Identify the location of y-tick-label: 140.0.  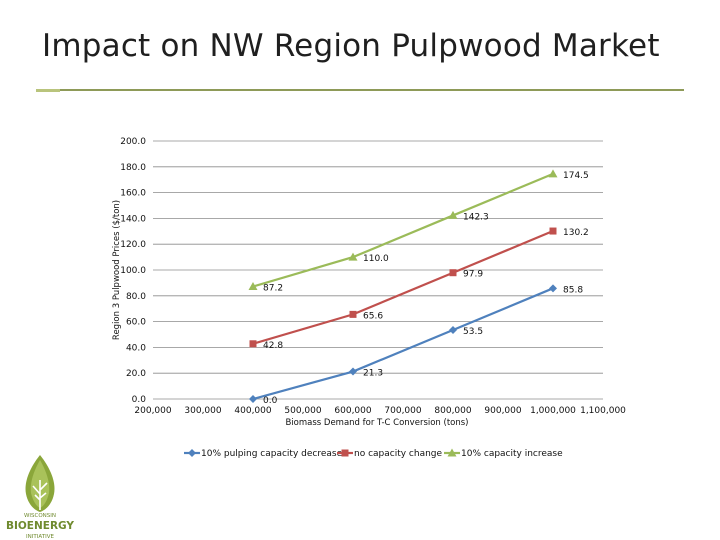
(133, 219).